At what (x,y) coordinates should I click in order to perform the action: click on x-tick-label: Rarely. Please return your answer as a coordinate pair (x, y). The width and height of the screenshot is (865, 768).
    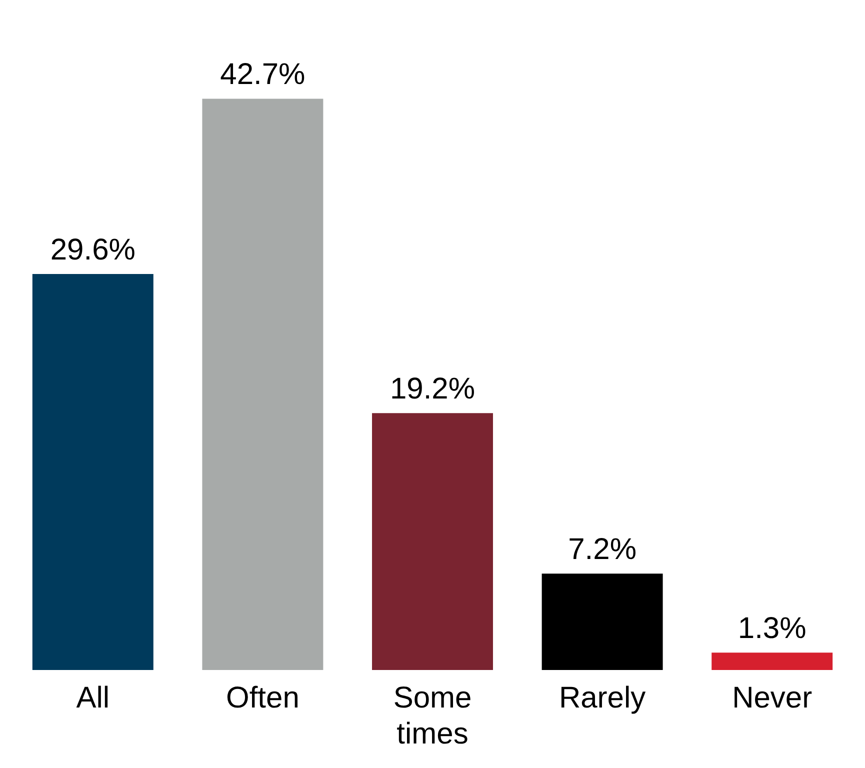
    Looking at the image, I should click on (602, 697).